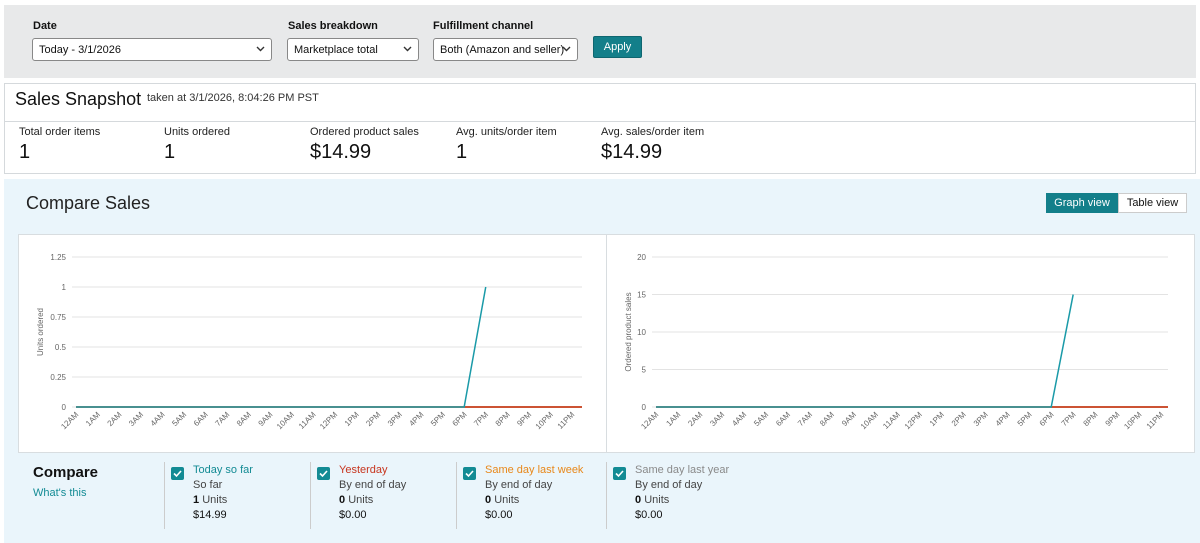 The width and height of the screenshot is (1200, 543). What do you see at coordinates (223, 470) in the screenshot?
I see `series-name: Today so far` at bounding box center [223, 470].